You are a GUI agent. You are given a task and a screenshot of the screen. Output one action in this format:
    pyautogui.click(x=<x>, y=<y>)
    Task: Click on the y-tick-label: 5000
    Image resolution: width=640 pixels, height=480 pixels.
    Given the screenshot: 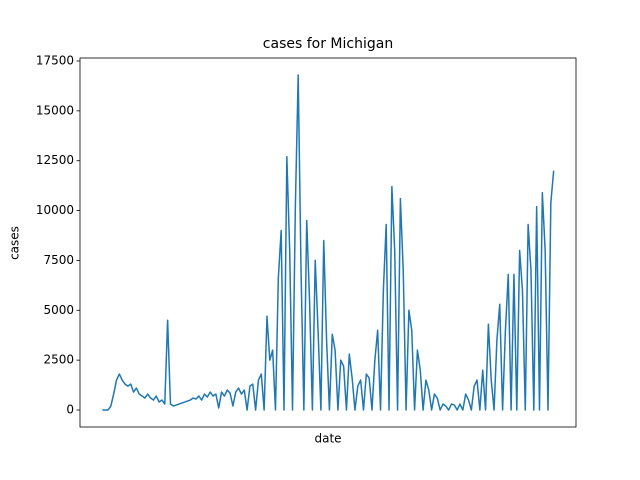 What is the action you would take?
    pyautogui.click(x=58, y=310)
    